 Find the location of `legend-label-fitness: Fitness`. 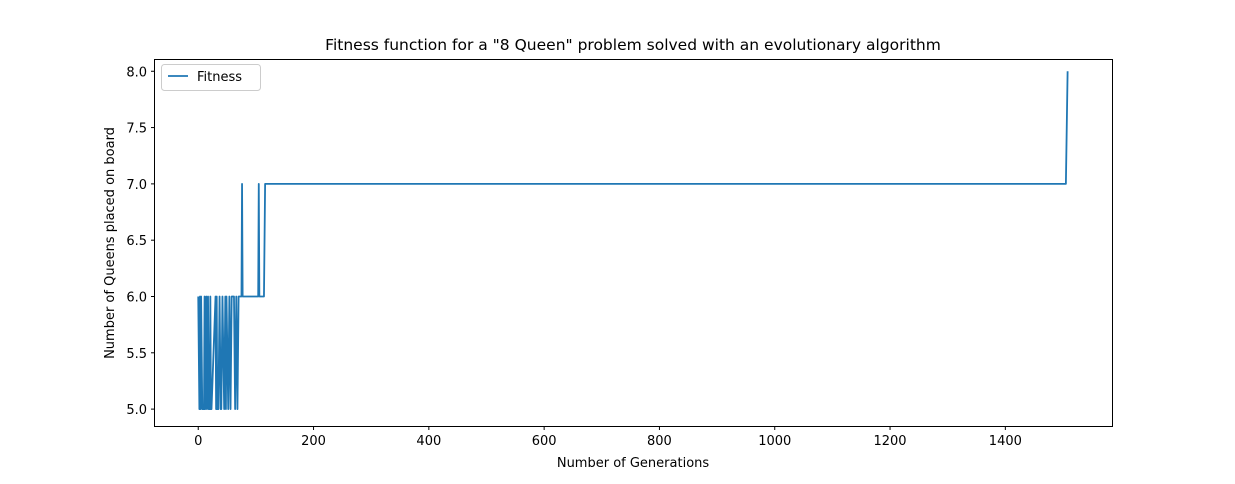

legend-label-fitness: Fitness is located at coordinates (219, 77).